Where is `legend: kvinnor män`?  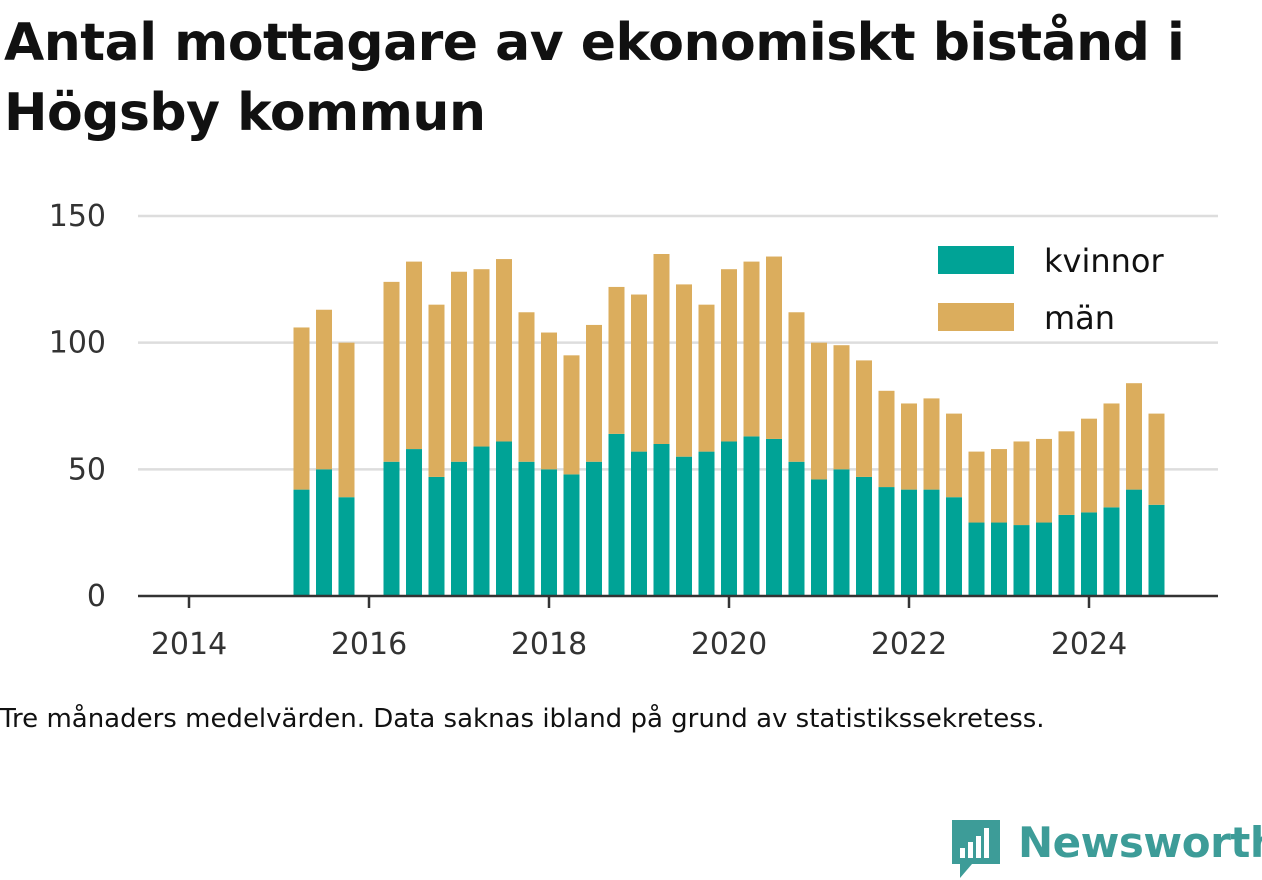
legend: kvinnor män is located at coordinates (1051, 289).